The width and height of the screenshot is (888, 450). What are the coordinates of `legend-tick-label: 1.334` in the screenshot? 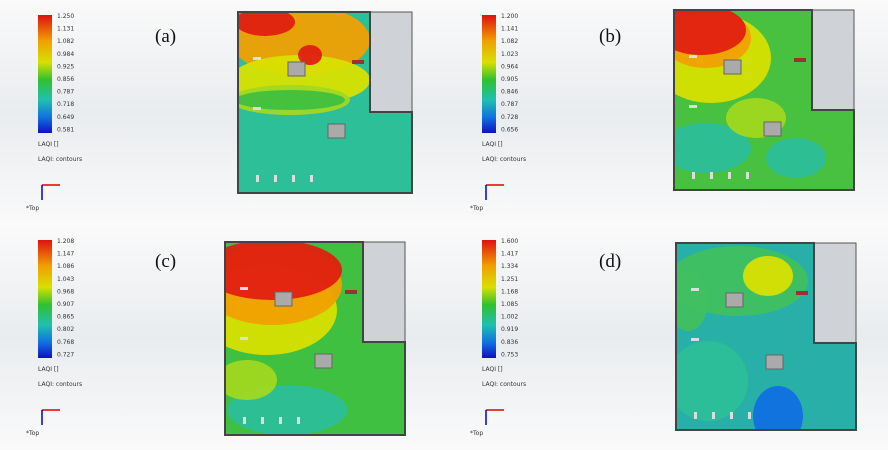 It's located at (509, 266).